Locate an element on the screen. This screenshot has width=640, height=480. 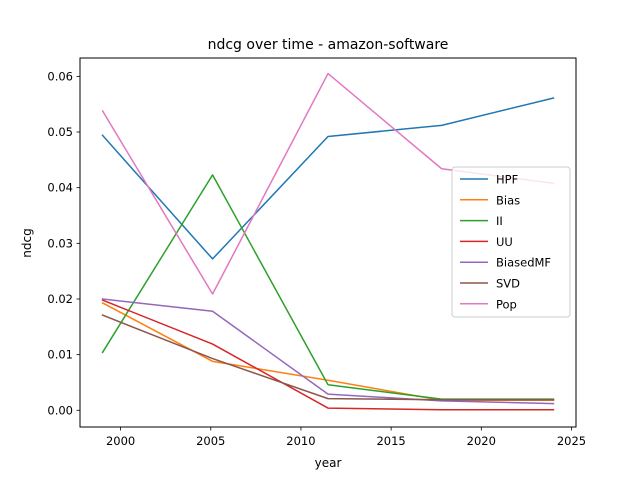
legend-label-uu: UU is located at coordinates (504, 242).